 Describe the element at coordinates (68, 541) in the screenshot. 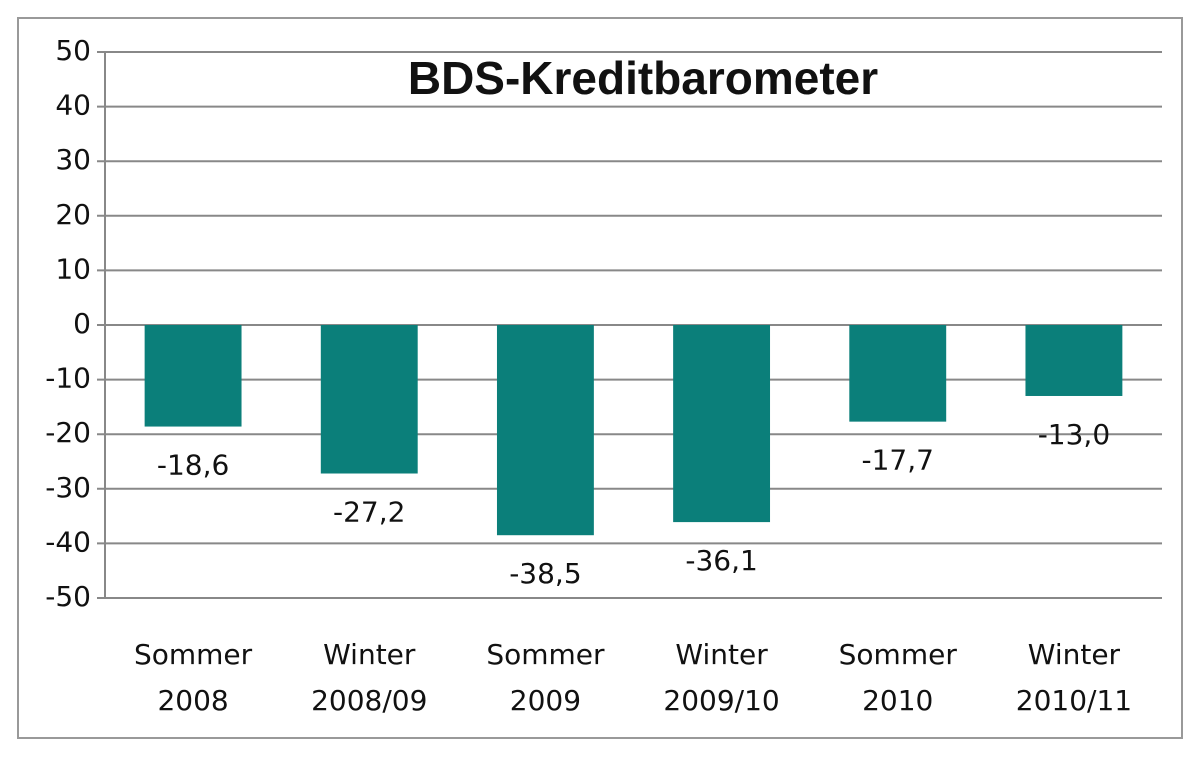

I see `y-tick-label: -40` at that location.